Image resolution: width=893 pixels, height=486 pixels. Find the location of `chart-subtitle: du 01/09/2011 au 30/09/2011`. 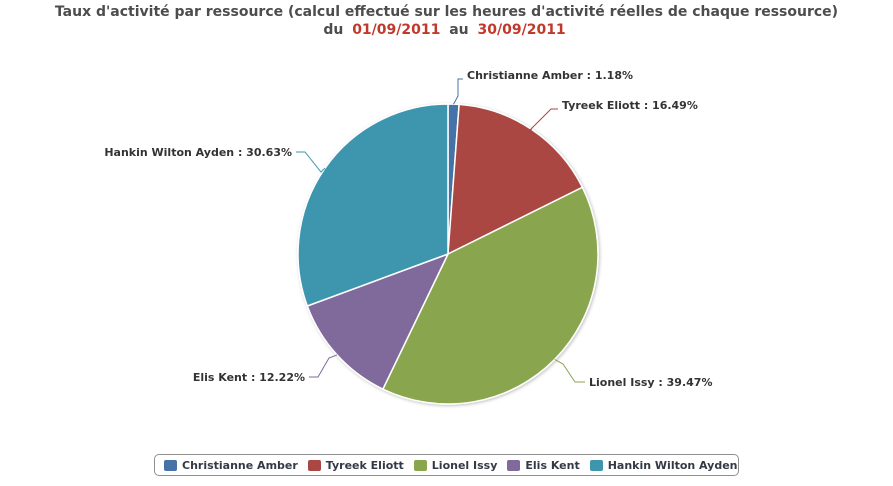

chart-subtitle: du 01/09/2011 au 30/09/2011 is located at coordinates (446, 30).